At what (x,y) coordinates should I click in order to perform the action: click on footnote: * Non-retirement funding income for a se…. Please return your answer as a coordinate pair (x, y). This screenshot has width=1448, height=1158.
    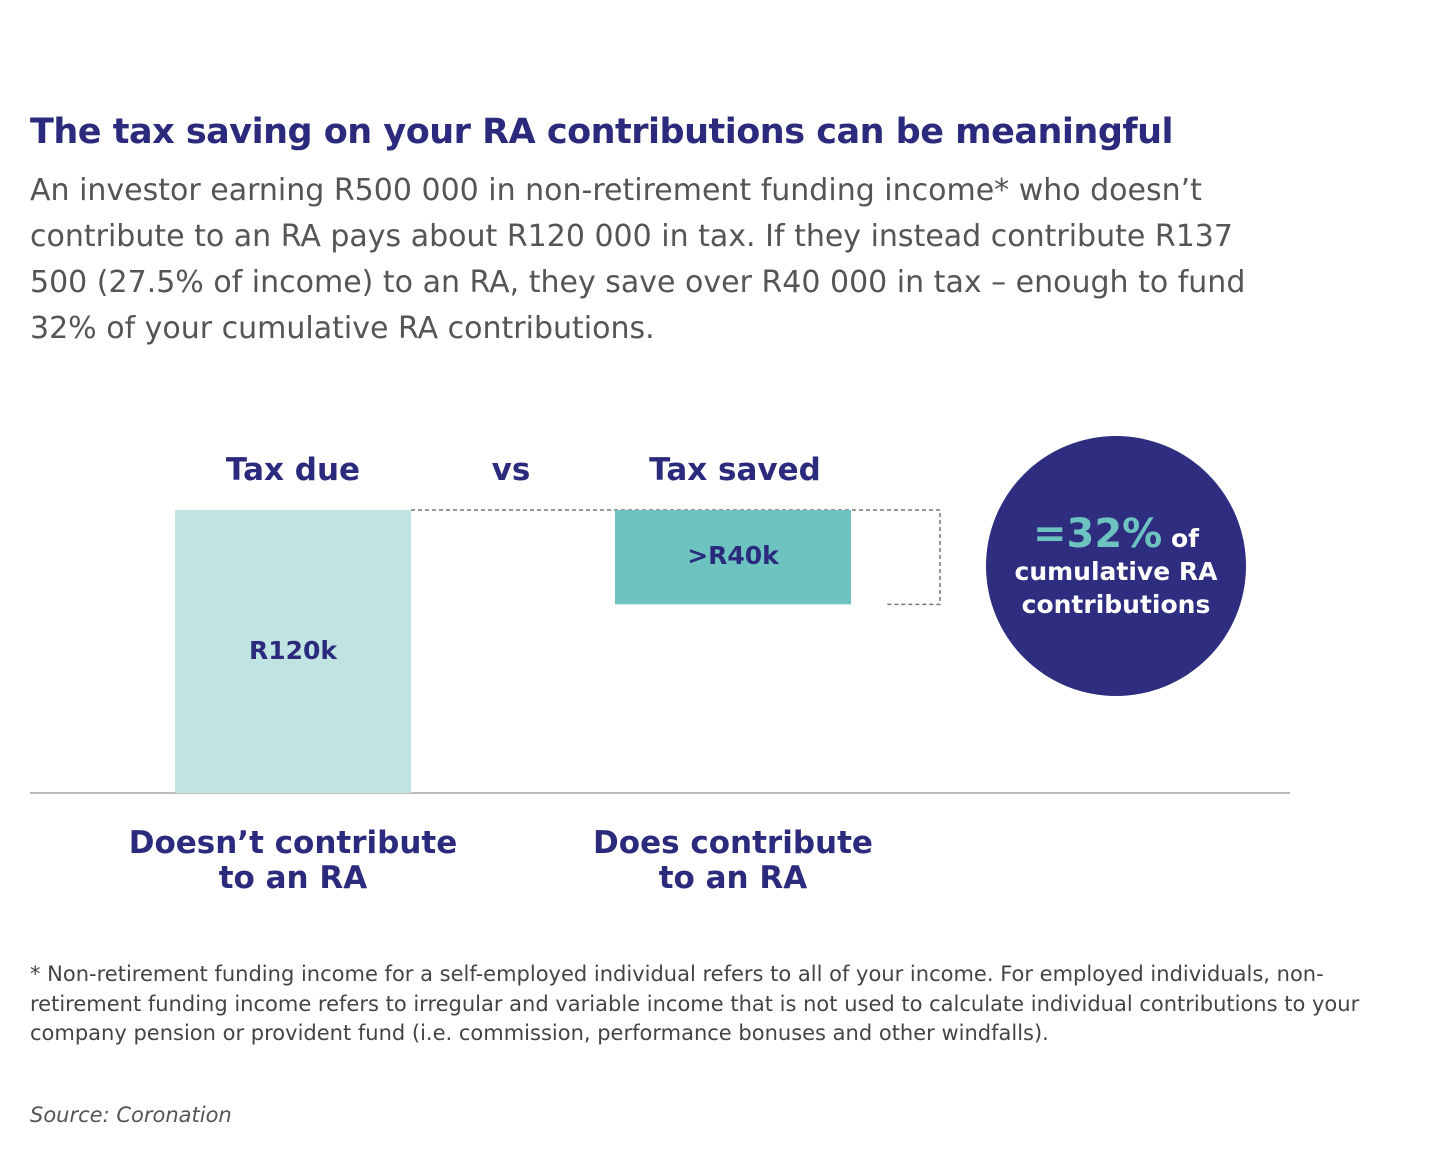
    Looking at the image, I should click on (695, 1003).